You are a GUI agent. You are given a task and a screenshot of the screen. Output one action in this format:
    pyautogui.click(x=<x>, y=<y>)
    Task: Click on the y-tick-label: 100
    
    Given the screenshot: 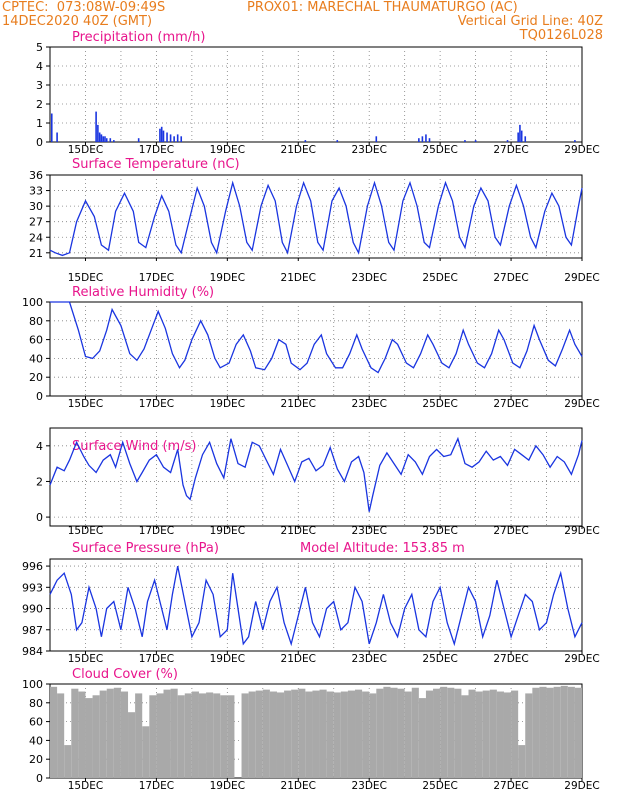 What is the action you would take?
    pyautogui.click(x=32, y=302)
    